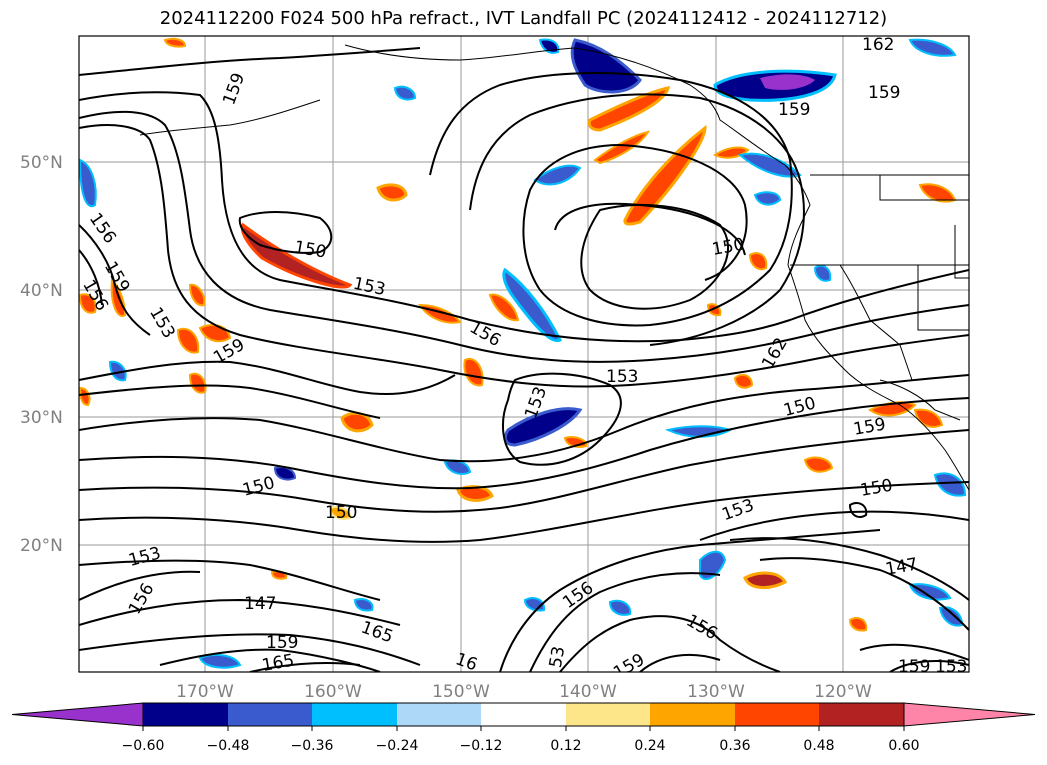  I want to click on colorbar-tick-label: −0.12, so click(481, 746).